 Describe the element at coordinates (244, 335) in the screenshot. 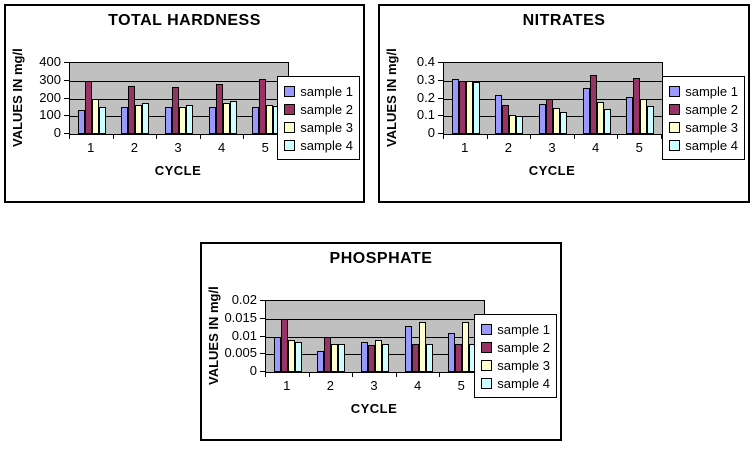

I see `y-tick-label: 0.01` at that location.